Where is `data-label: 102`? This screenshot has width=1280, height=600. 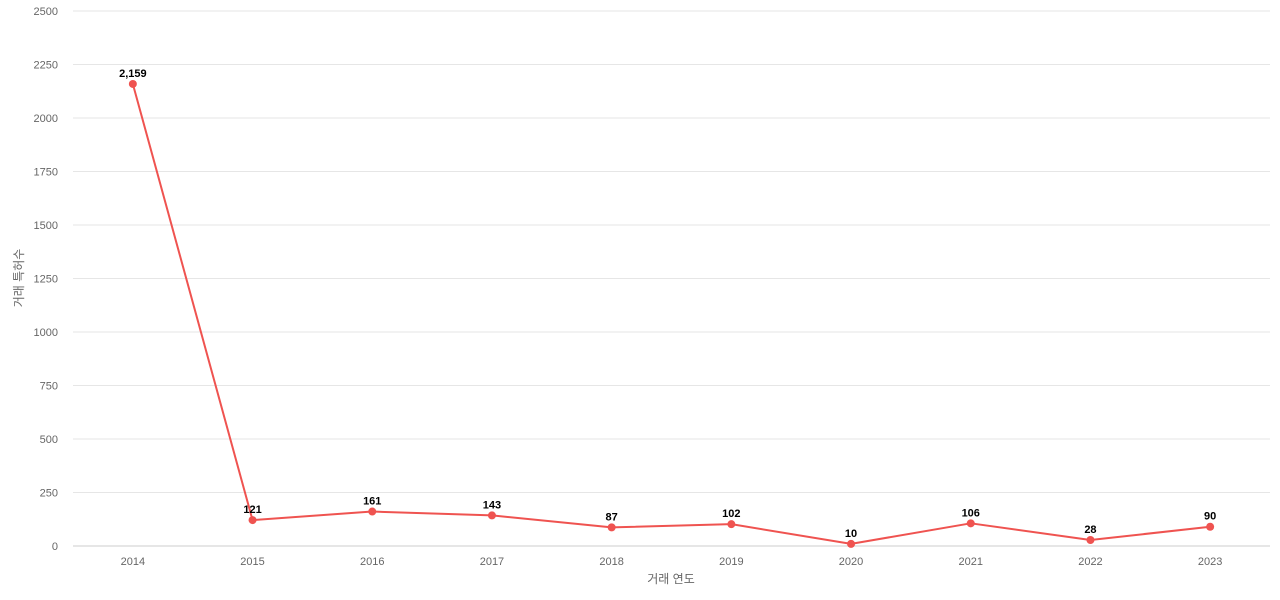 data-label: 102 is located at coordinates (731, 514).